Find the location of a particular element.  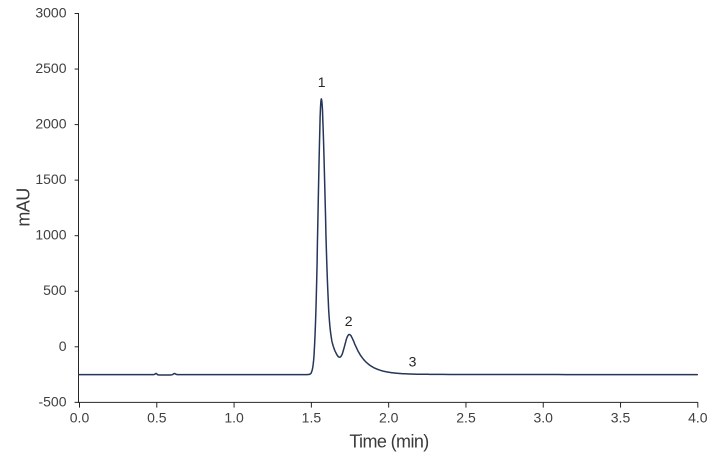

svg-text: mAU is located at coordinates (23, 207).